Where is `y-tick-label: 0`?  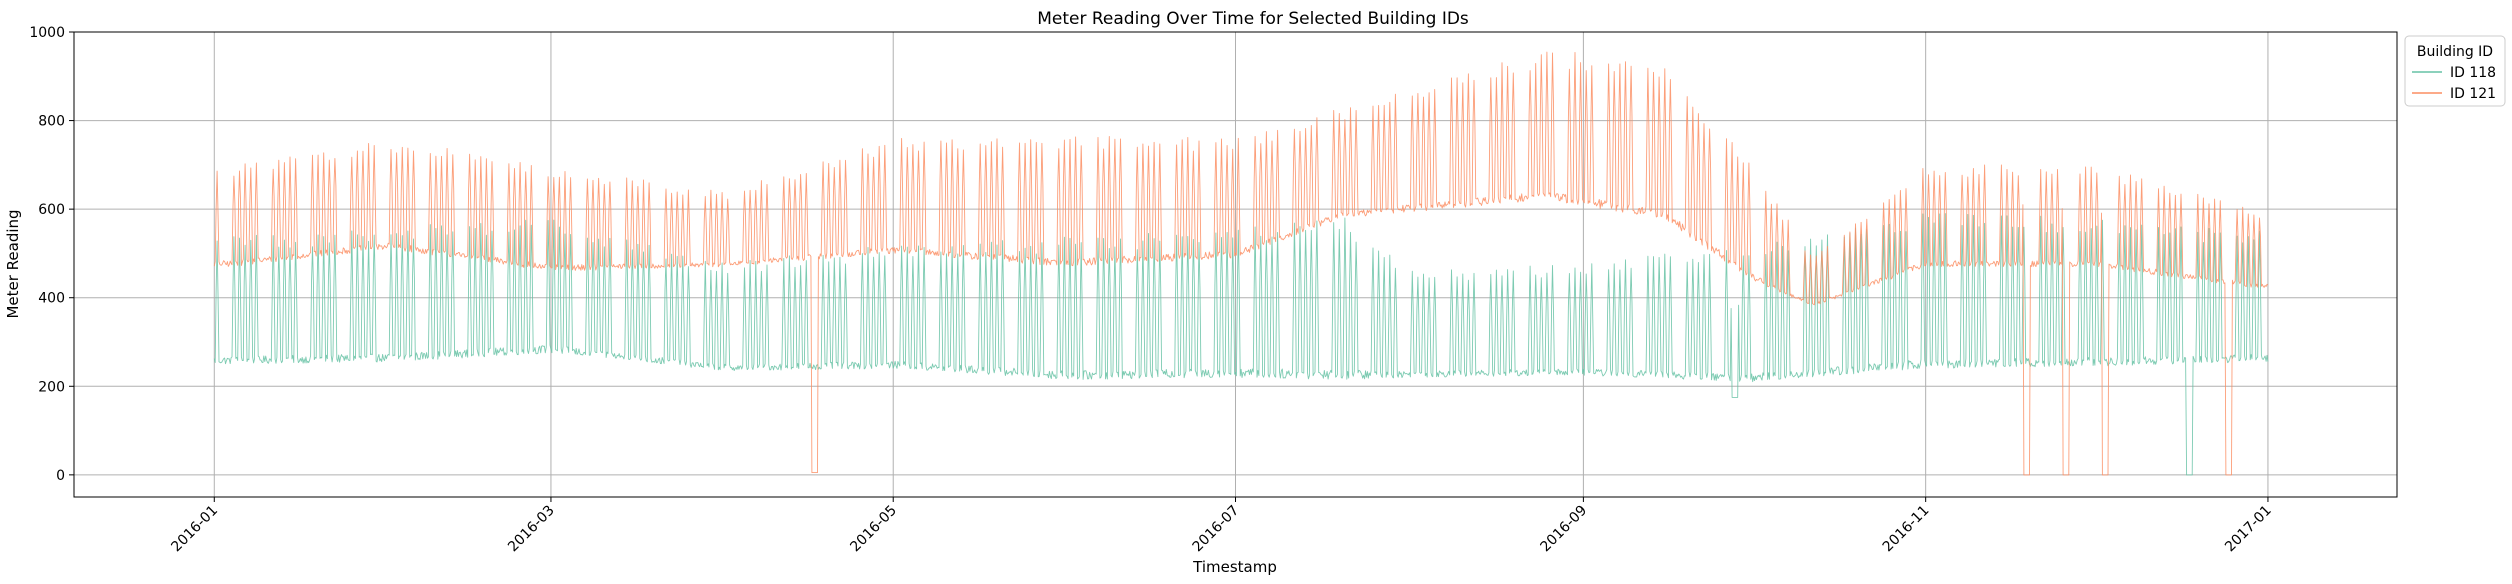
y-tick-label: 0 is located at coordinates (60, 476).